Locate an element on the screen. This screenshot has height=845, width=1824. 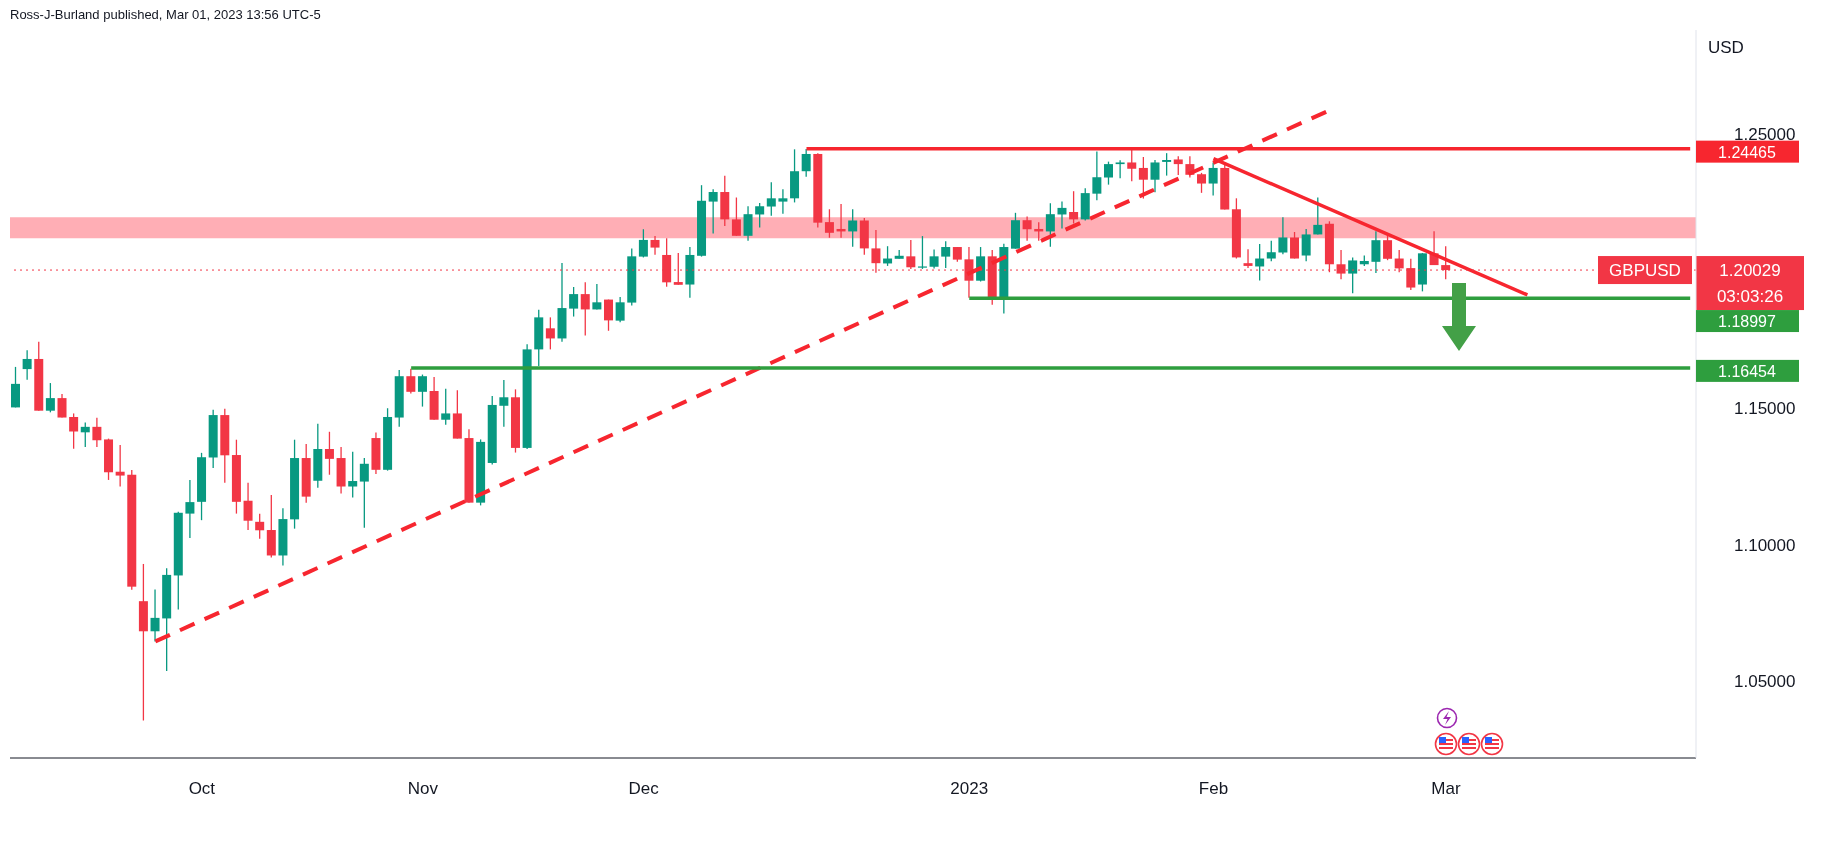
y-axis-title: USD is located at coordinates (1726, 48).